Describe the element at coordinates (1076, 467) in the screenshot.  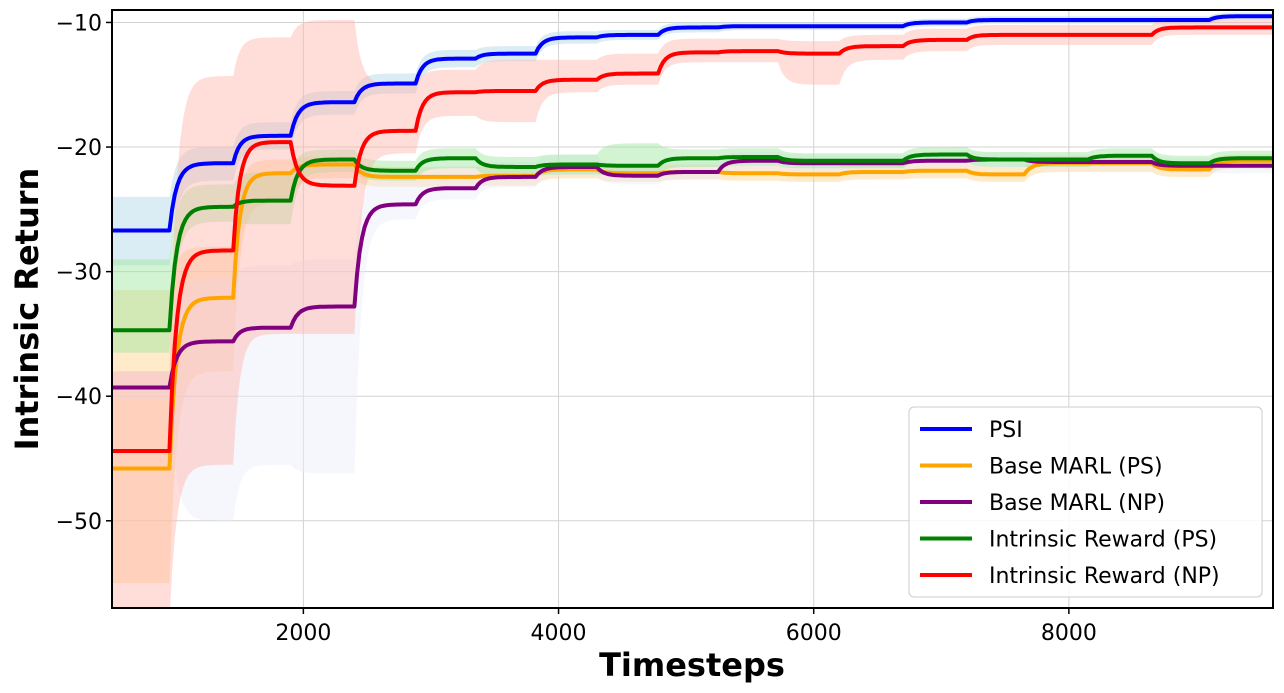
I see `legend-label-1: Base MARL (PS)` at that location.